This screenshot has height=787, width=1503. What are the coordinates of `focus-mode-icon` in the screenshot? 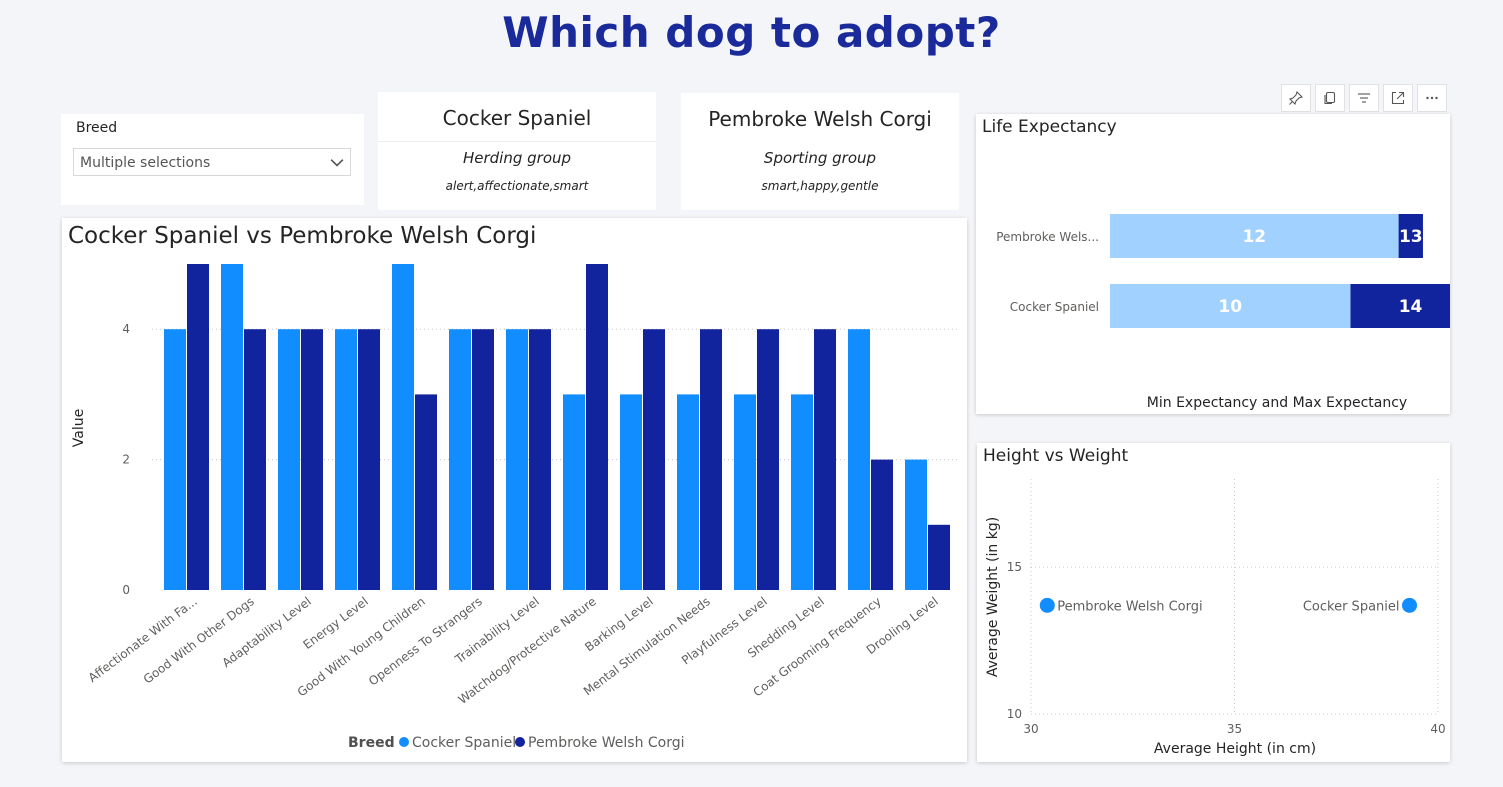 It's located at (1398, 98).